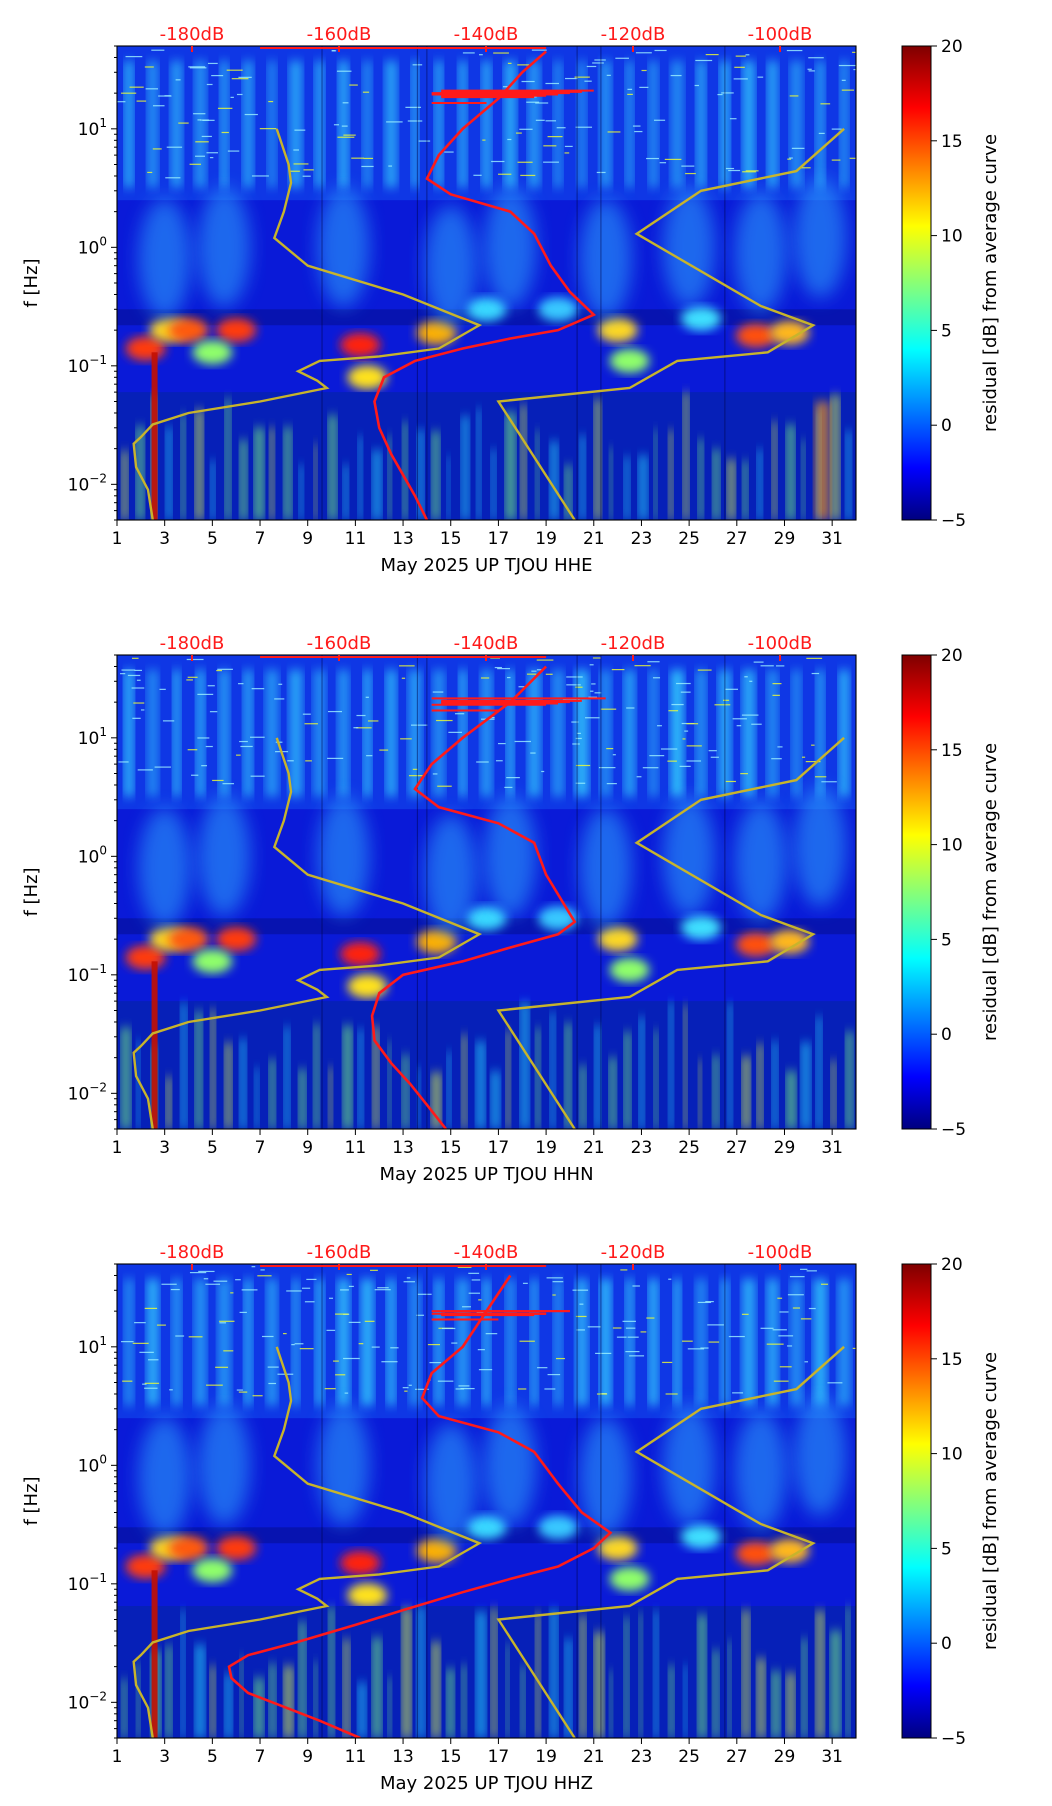  Describe the element at coordinates (164, 539) in the screenshot. I see `x-tick-label: 3` at that location.